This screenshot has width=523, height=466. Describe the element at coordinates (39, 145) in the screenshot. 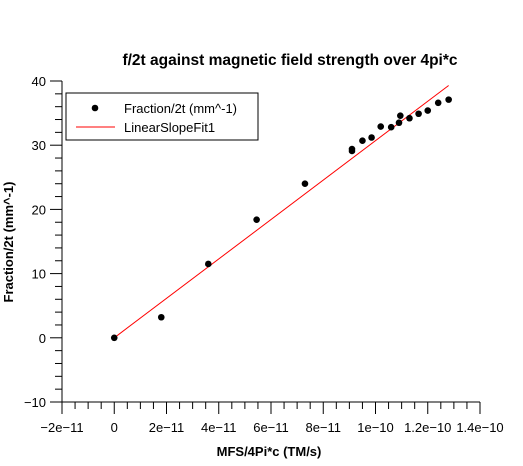

I see `y-tick-label: 30` at that location.